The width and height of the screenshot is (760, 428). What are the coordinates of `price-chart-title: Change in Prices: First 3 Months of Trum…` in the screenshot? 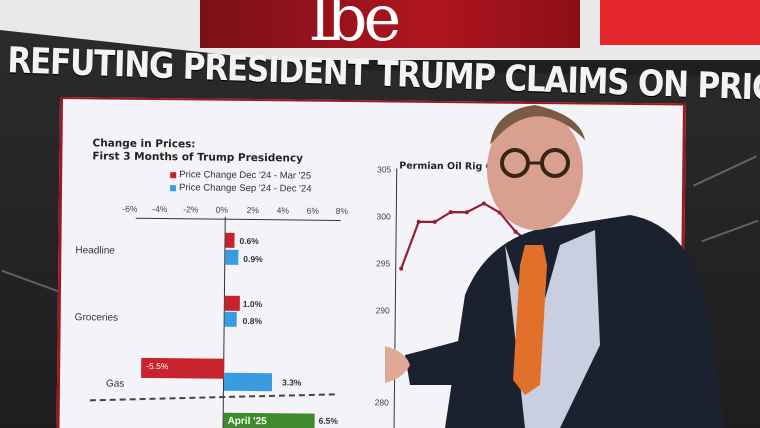 It's located at (197, 151).